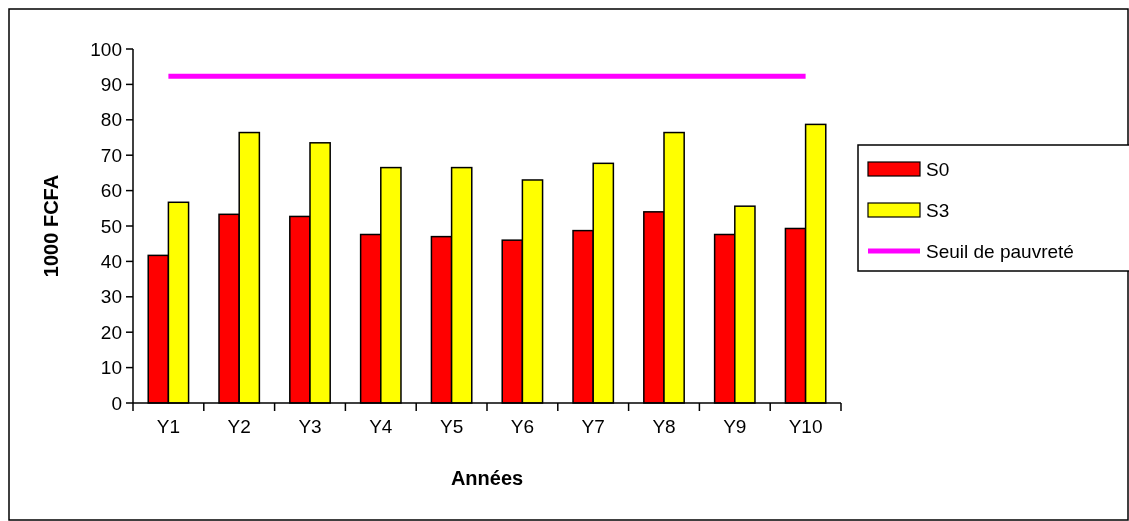 Image resolution: width=1129 pixels, height=521 pixels. I want to click on y-tick-label: 30, so click(111, 297).